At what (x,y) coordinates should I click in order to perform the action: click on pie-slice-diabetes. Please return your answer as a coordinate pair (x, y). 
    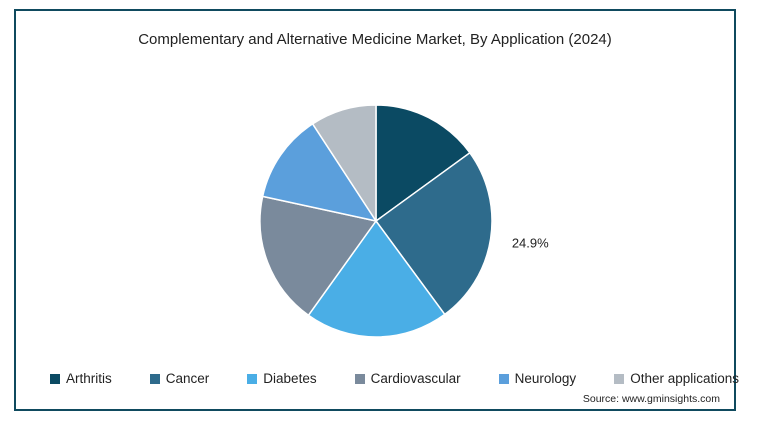
    Looking at the image, I should click on (376, 278).